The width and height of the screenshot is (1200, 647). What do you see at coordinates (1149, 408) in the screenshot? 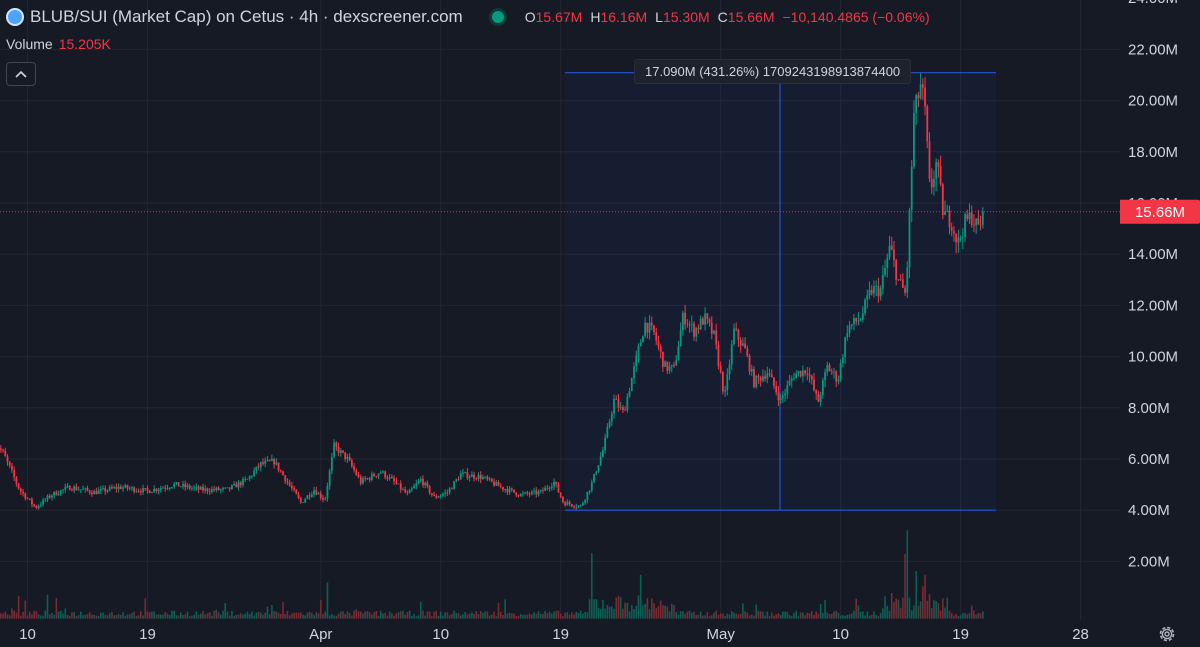
I see `price-tick-label: 8.00M` at bounding box center [1149, 408].